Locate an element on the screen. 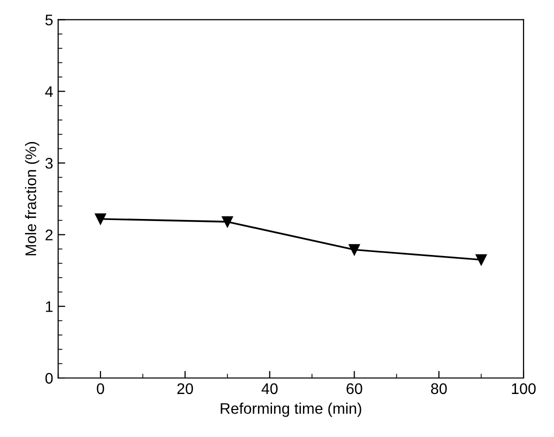 The height and width of the screenshot is (437, 554). x-tick-label: 80 is located at coordinates (439, 388).